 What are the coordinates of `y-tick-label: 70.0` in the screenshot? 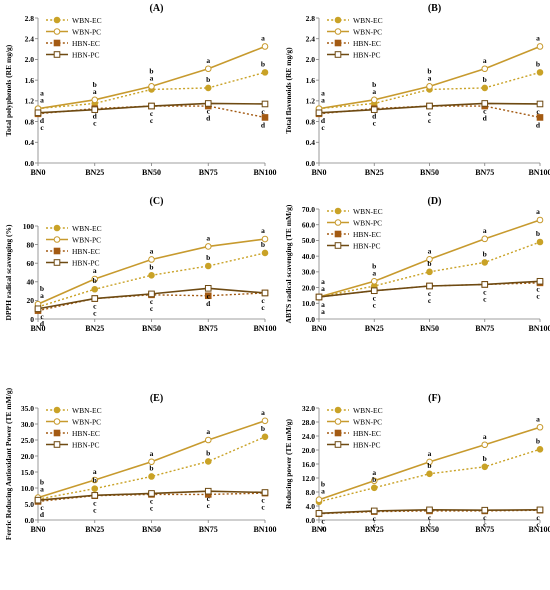 It's located at (308, 209).